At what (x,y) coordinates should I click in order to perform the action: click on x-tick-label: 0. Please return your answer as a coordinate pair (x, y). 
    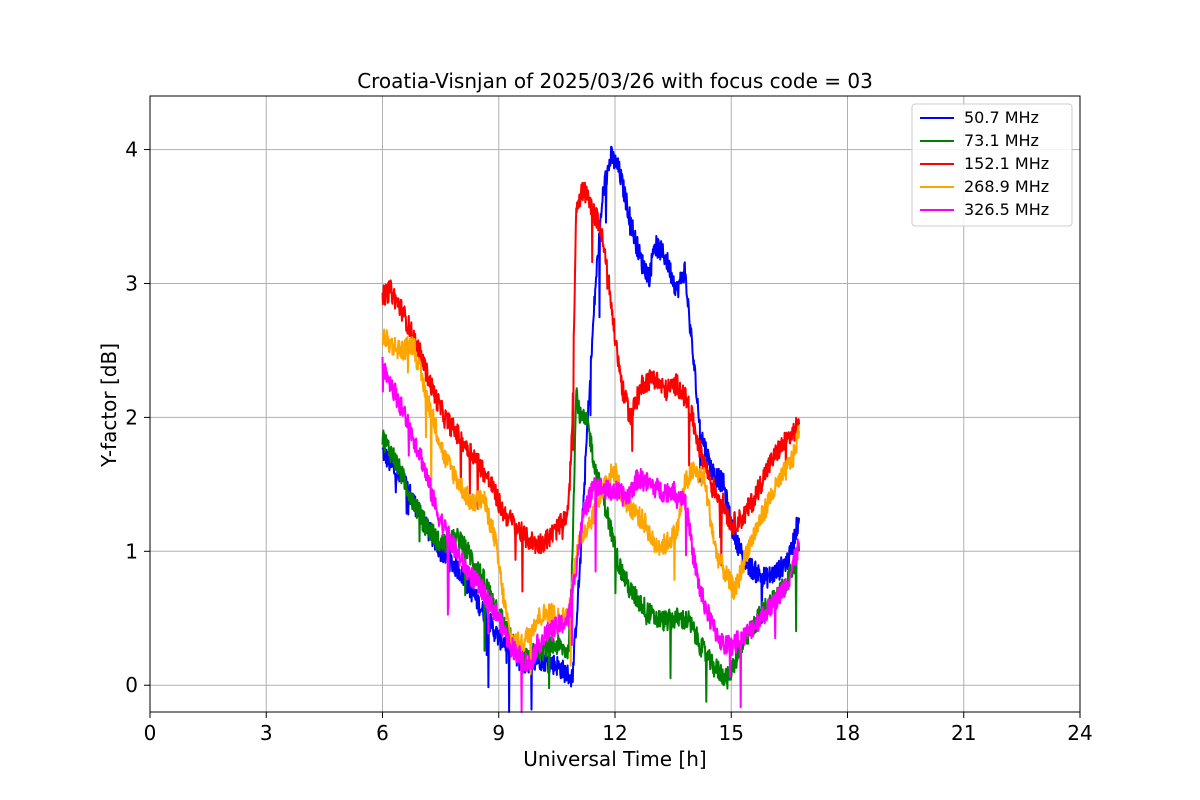
    Looking at the image, I should click on (150, 733).